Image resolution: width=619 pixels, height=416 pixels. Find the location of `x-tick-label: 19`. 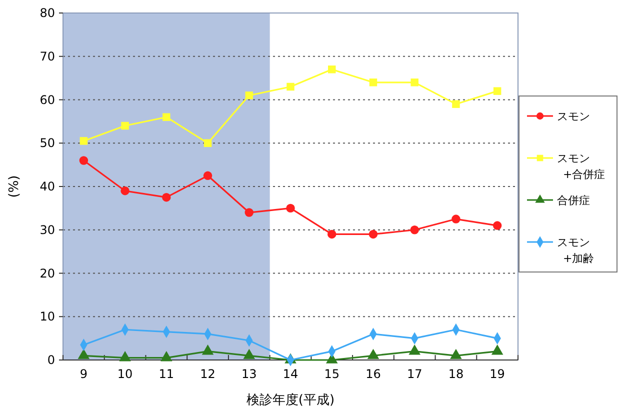

x-tick-label: 19 is located at coordinates (497, 374).